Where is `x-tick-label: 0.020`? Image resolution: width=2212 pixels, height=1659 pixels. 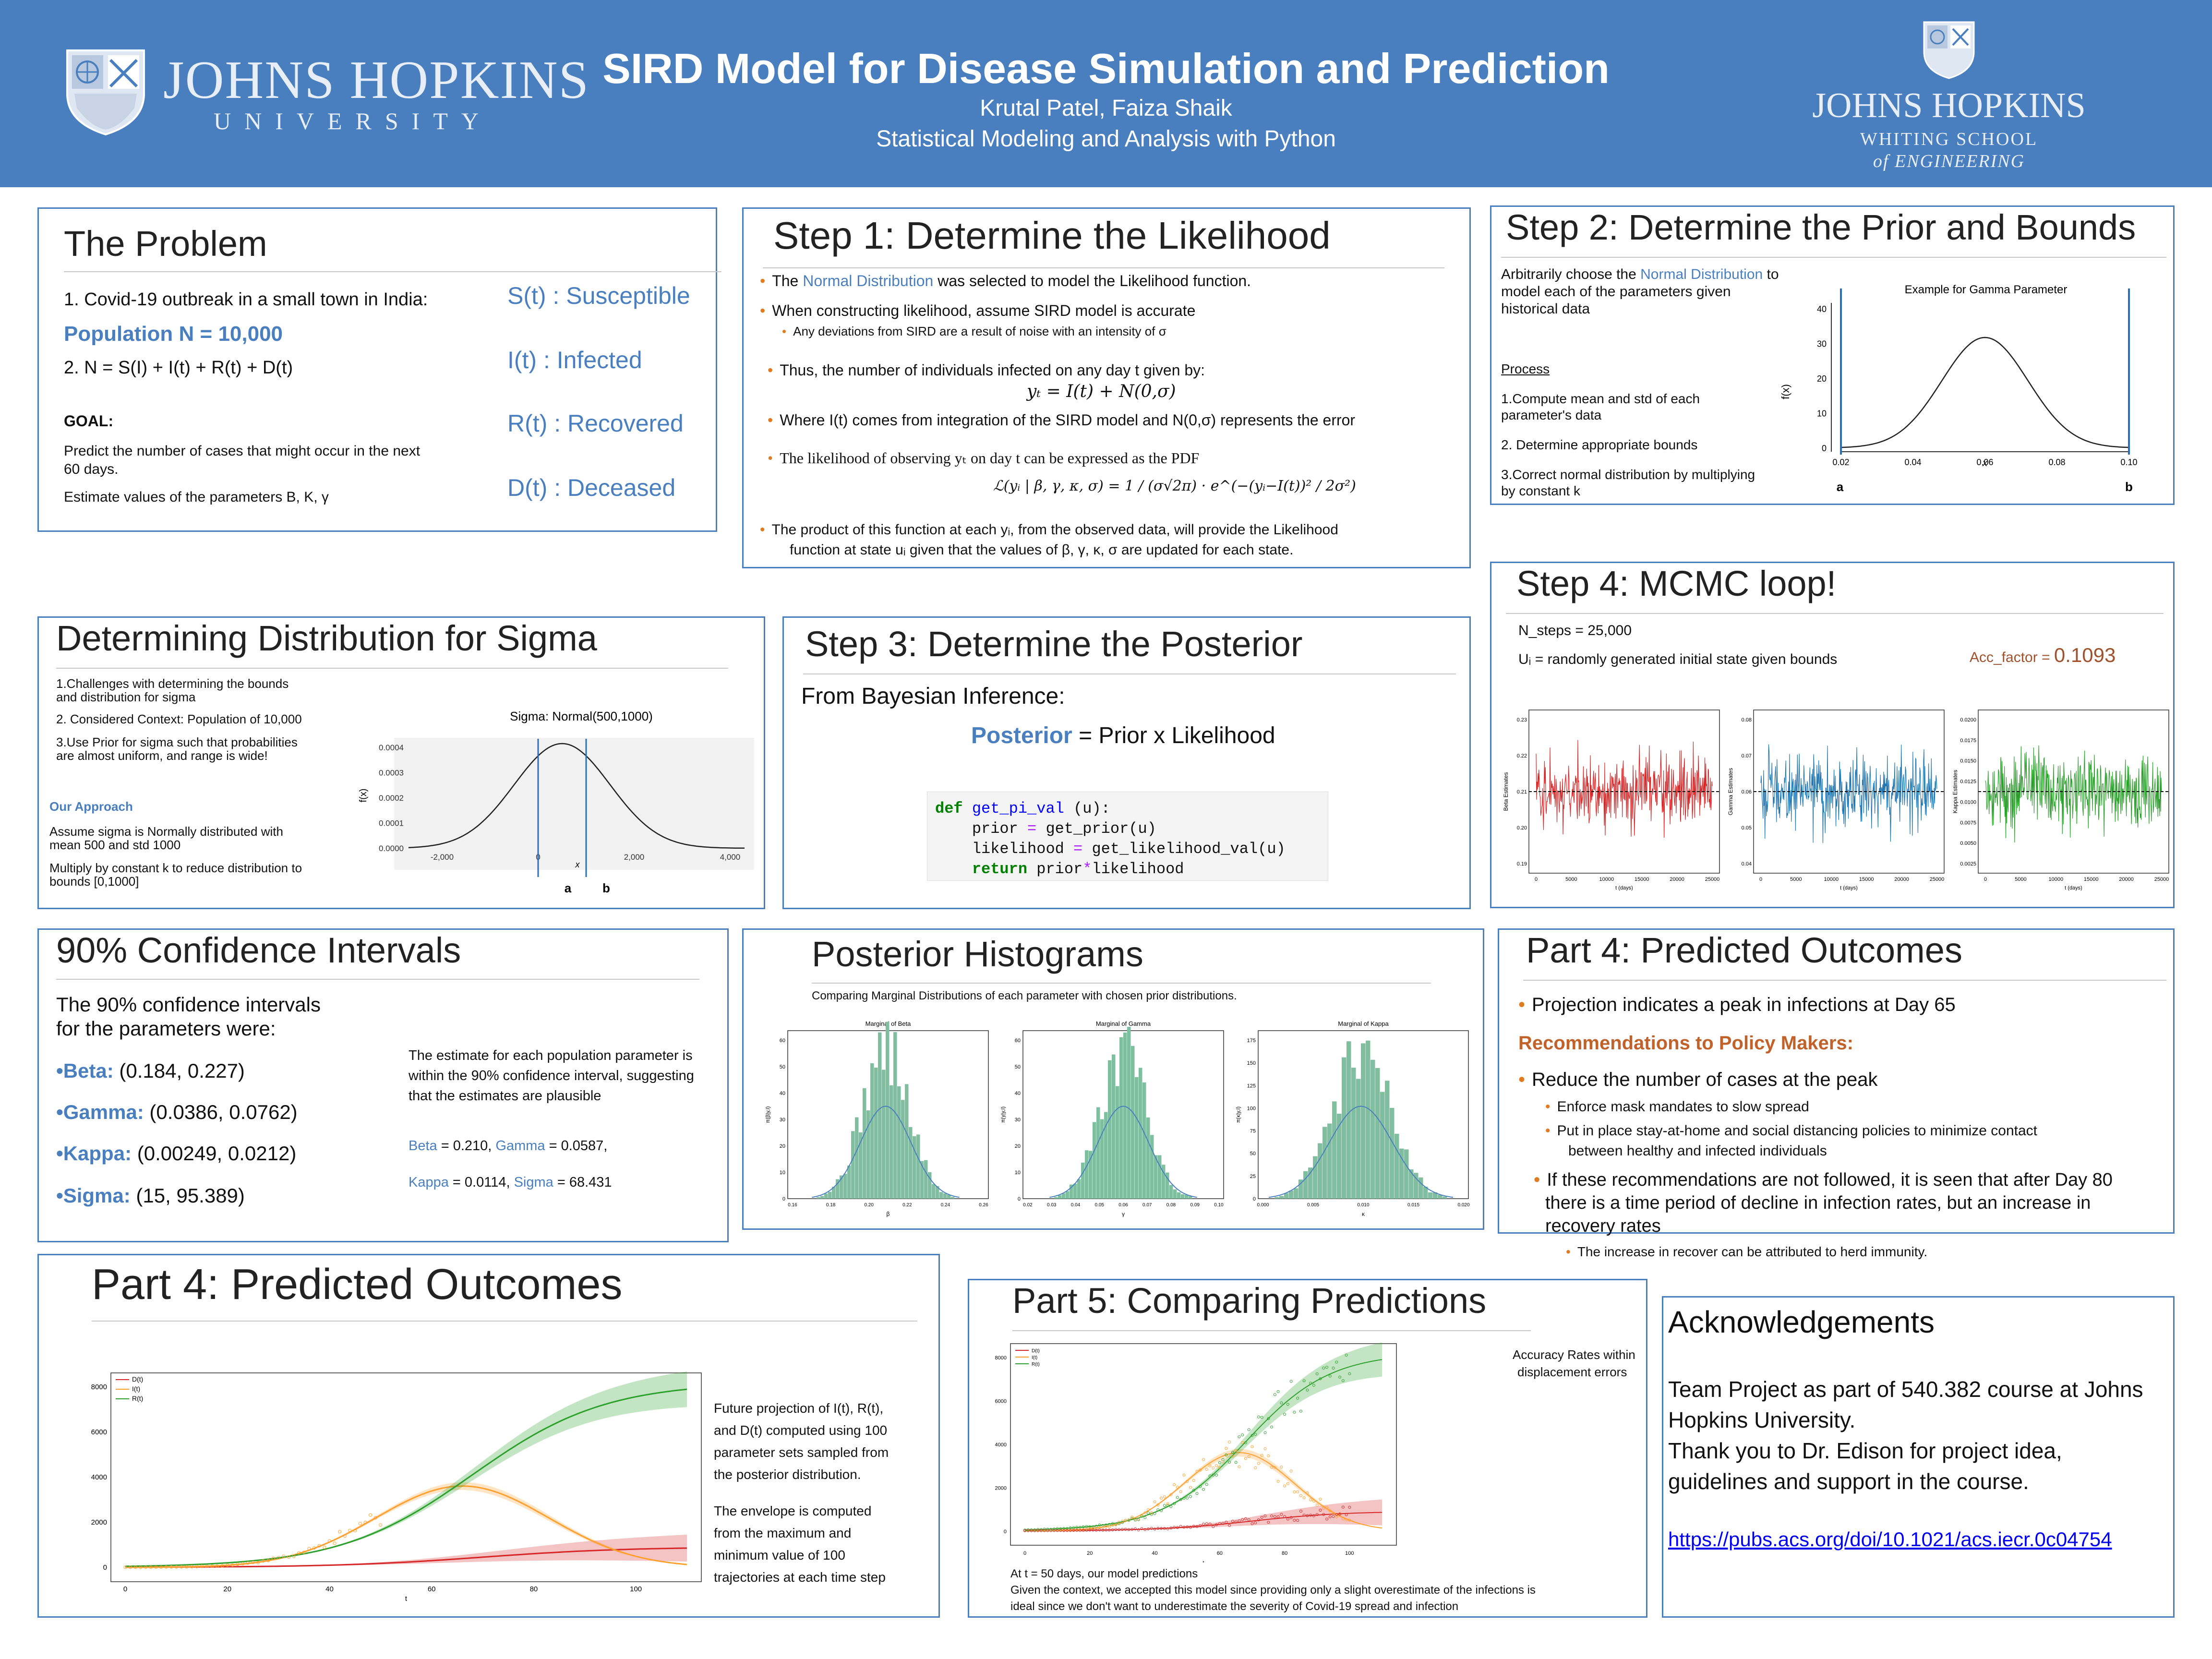
x-tick-label: 0.020 is located at coordinates (1463, 1205).